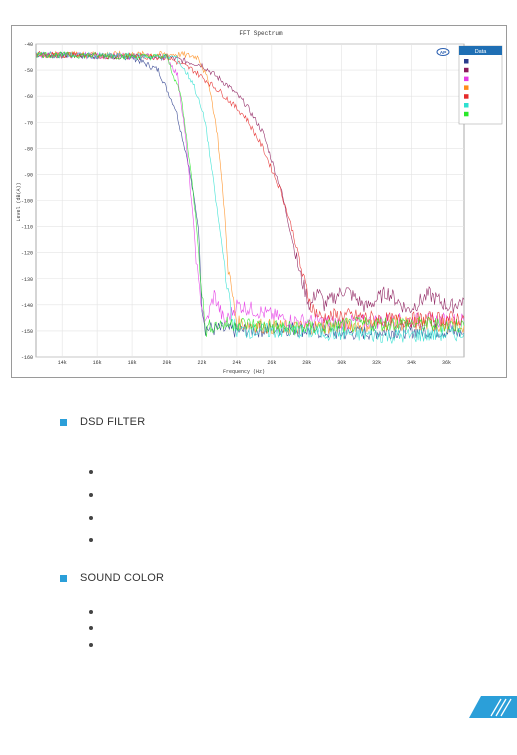 This screenshot has height=755, width=517. I want to click on y-tick-label: -110, so click(27, 228).